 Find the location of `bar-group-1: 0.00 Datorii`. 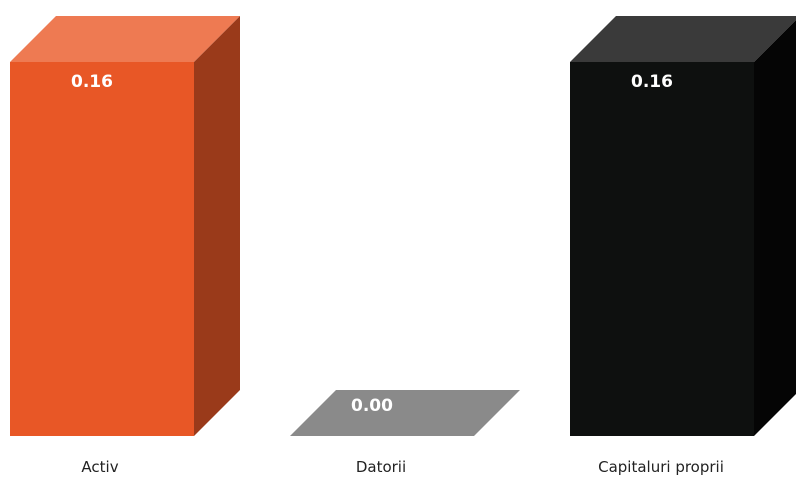

bar-group-1: 0.00 Datorii is located at coordinates (405, 433).